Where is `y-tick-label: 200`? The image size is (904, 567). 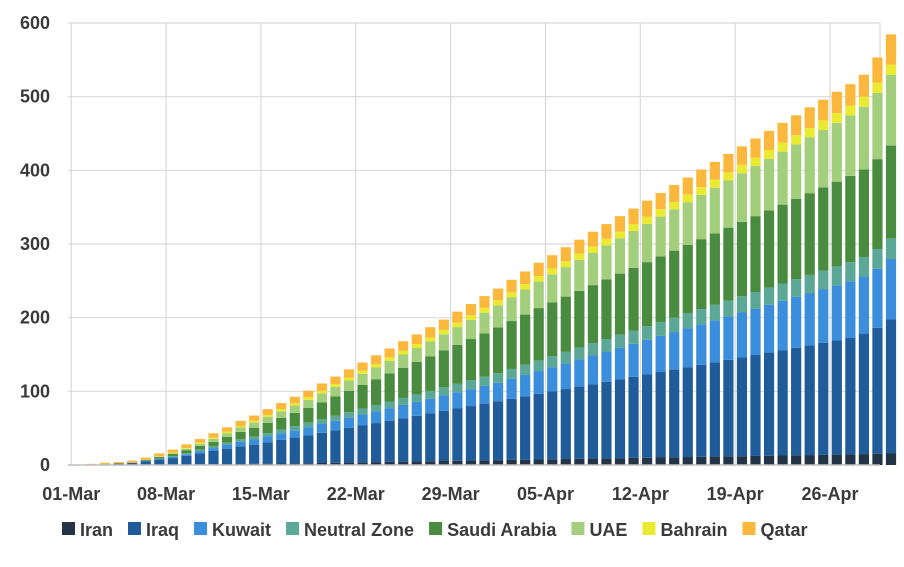
y-tick-label: 200 is located at coordinates (35, 318).